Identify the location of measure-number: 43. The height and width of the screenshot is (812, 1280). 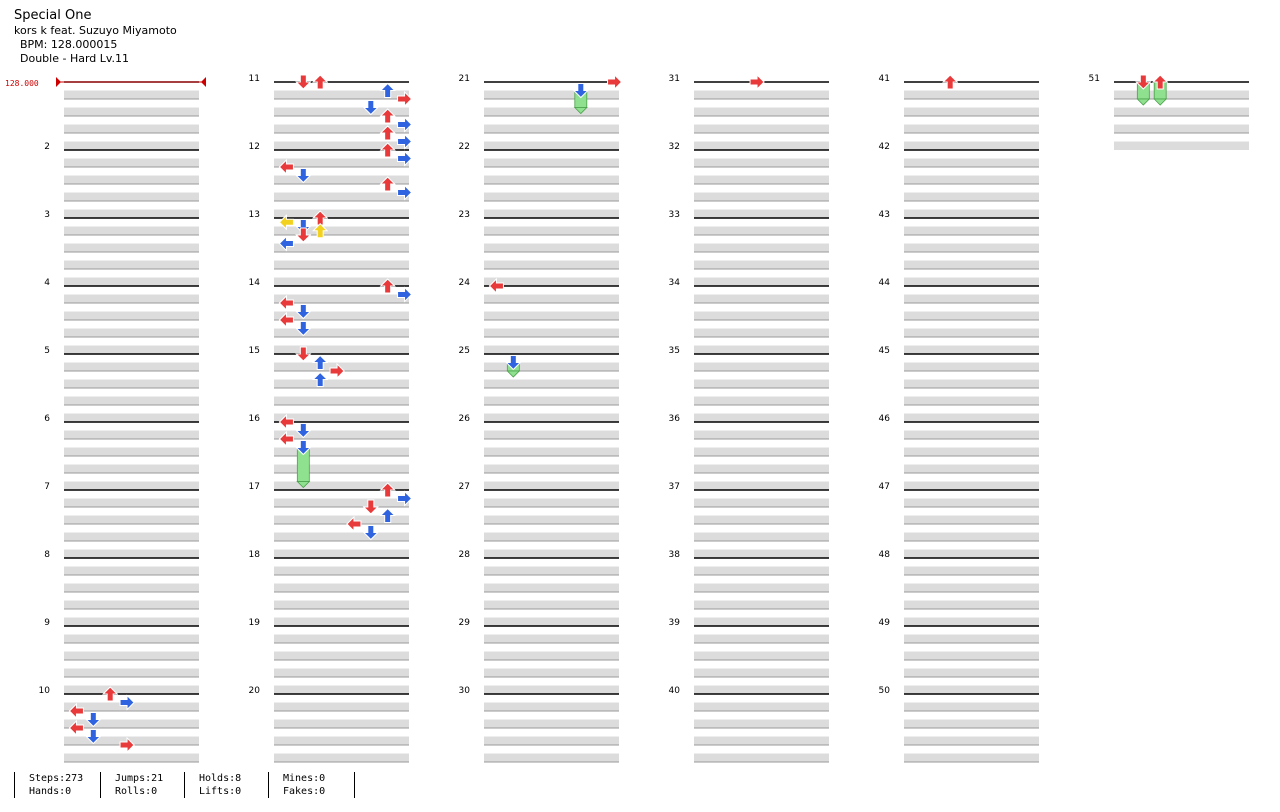
(884, 215).